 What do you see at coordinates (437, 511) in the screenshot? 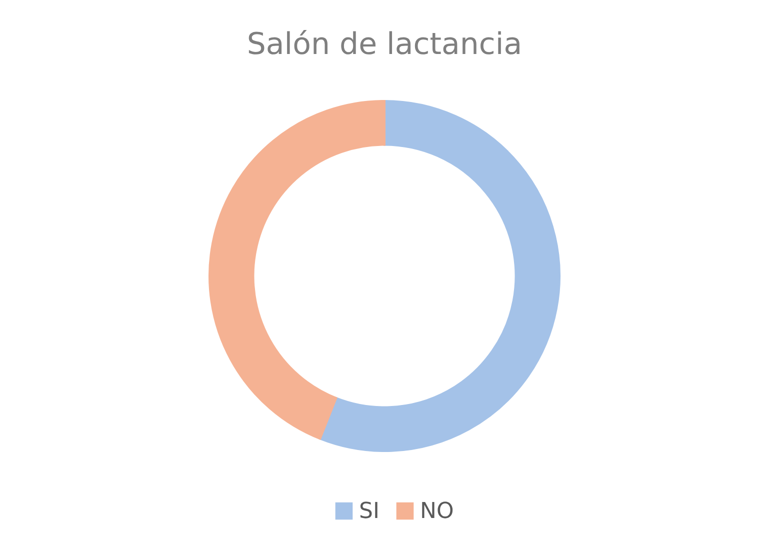
I see `legend-label: NO` at bounding box center [437, 511].